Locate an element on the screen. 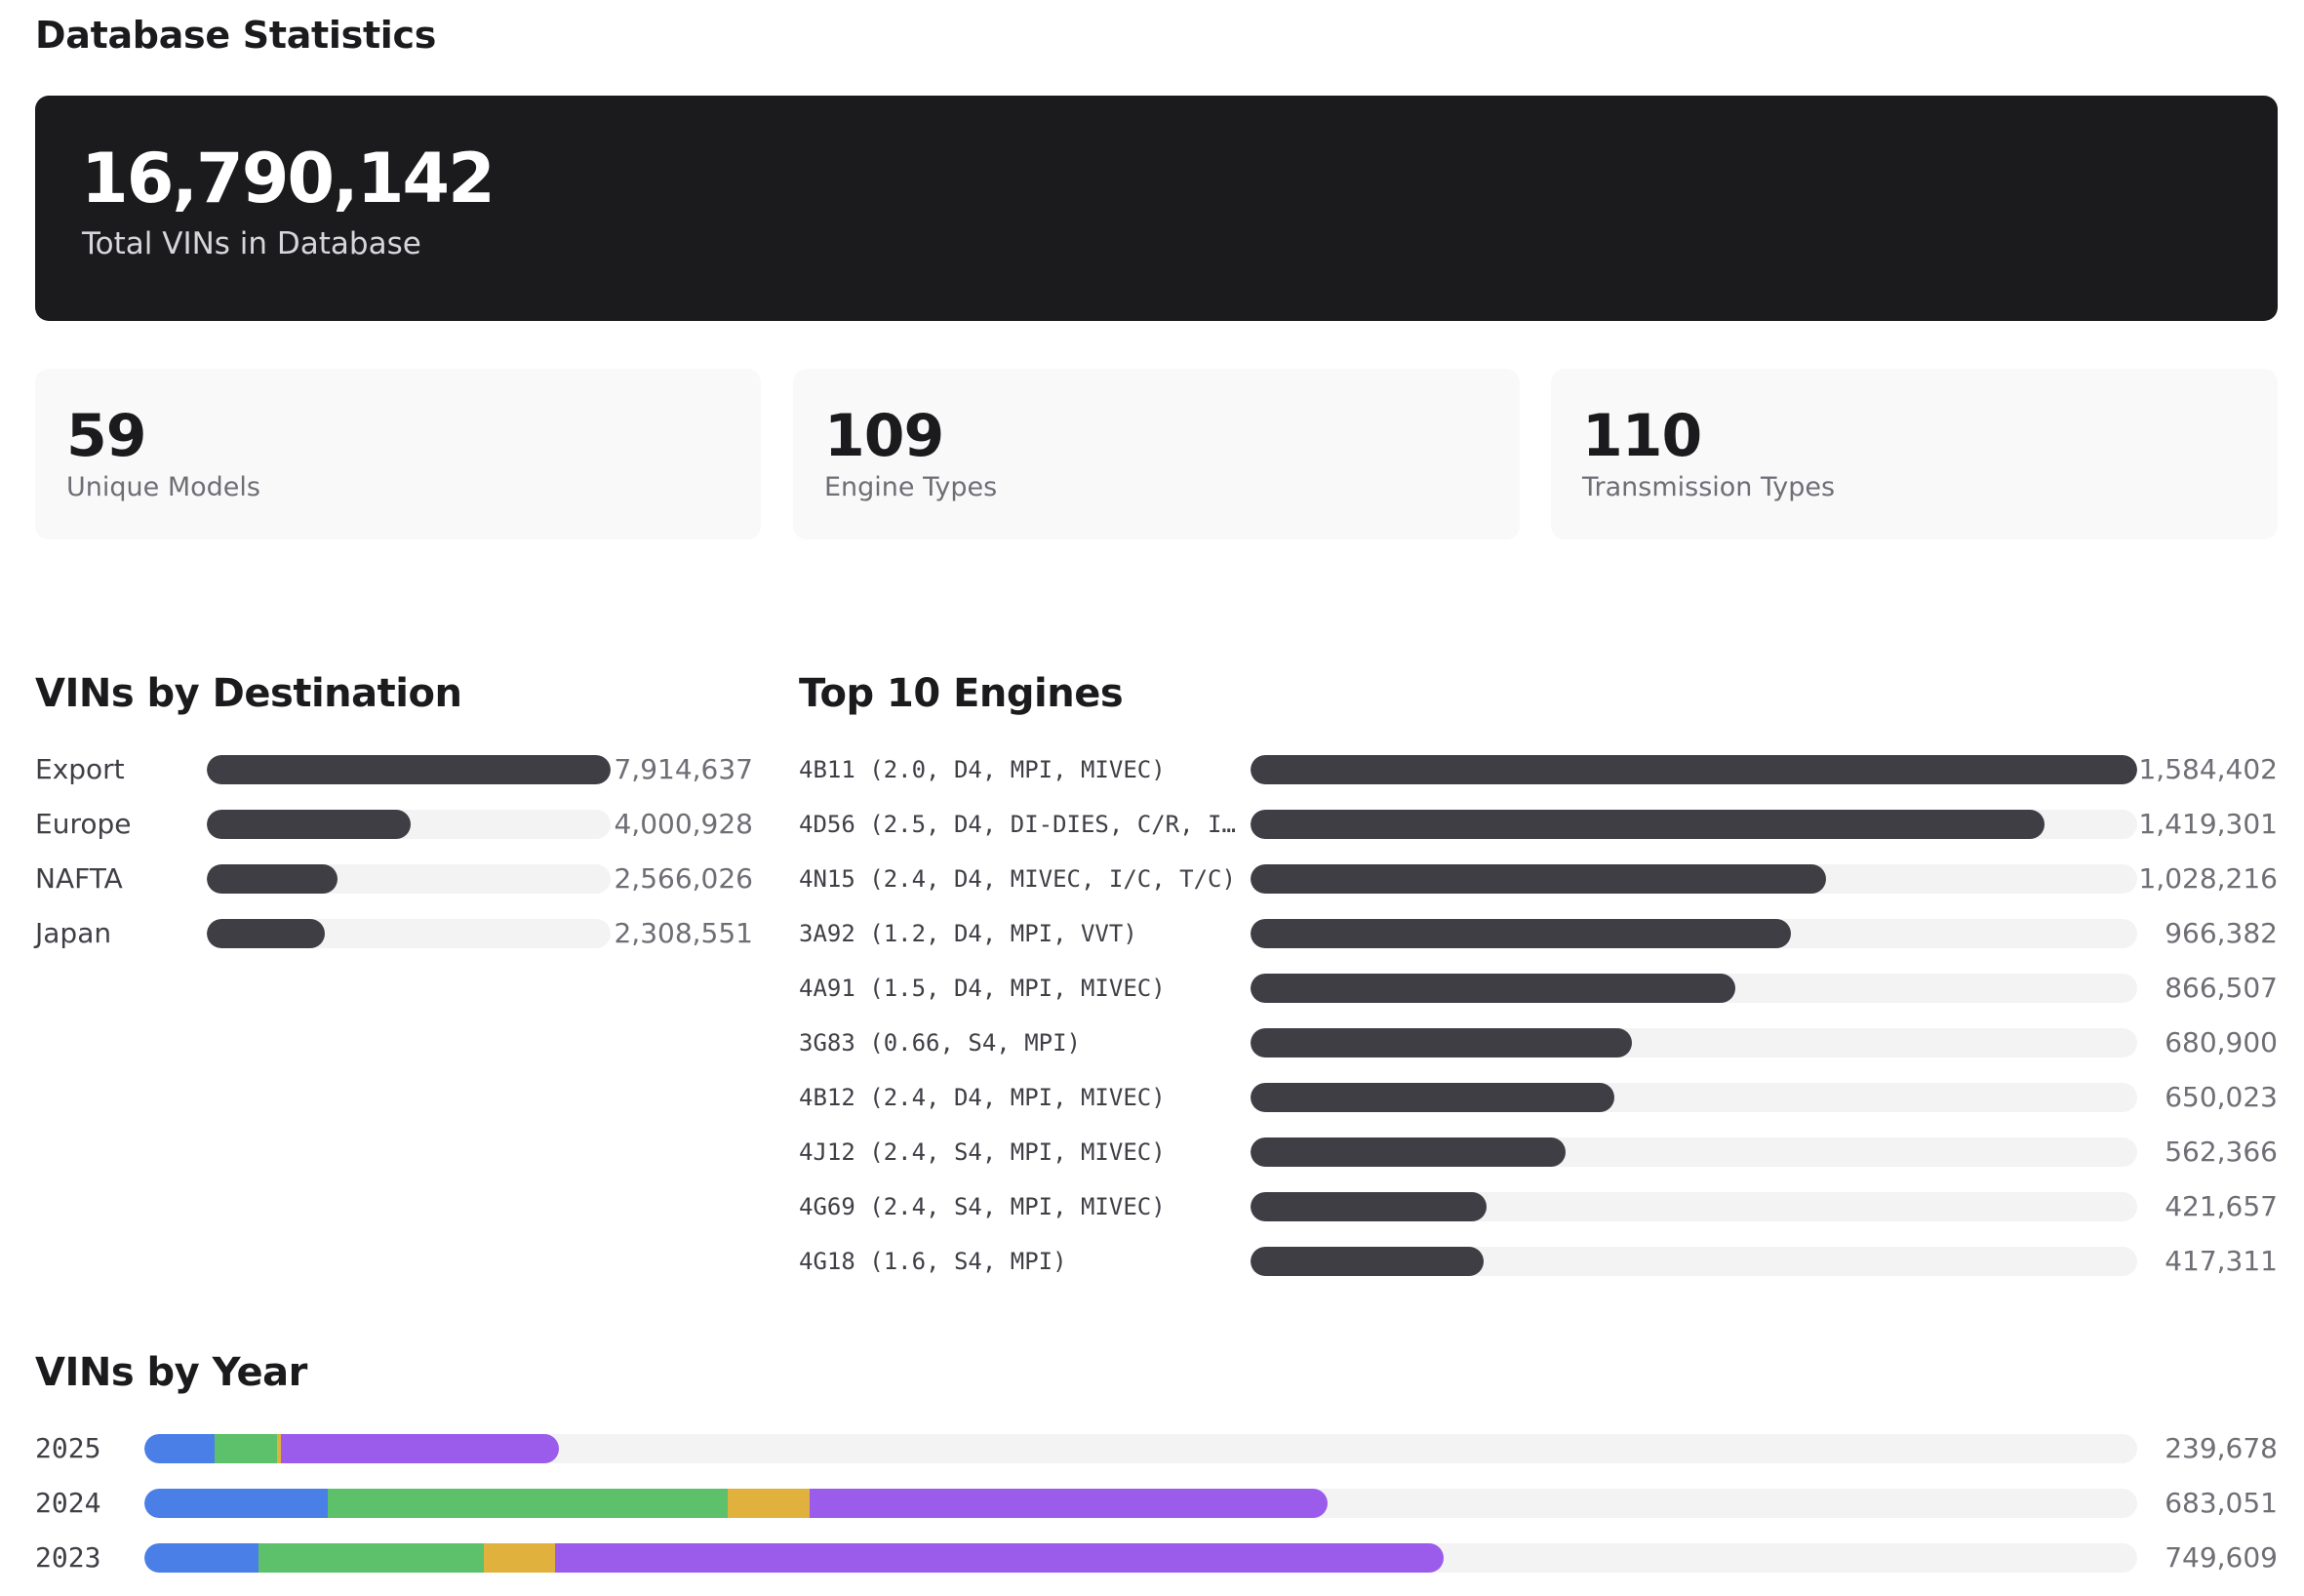  engine-label: 4B12 (2.4, D4, MPI, MIVEC) is located at coordinates (983, 1098).